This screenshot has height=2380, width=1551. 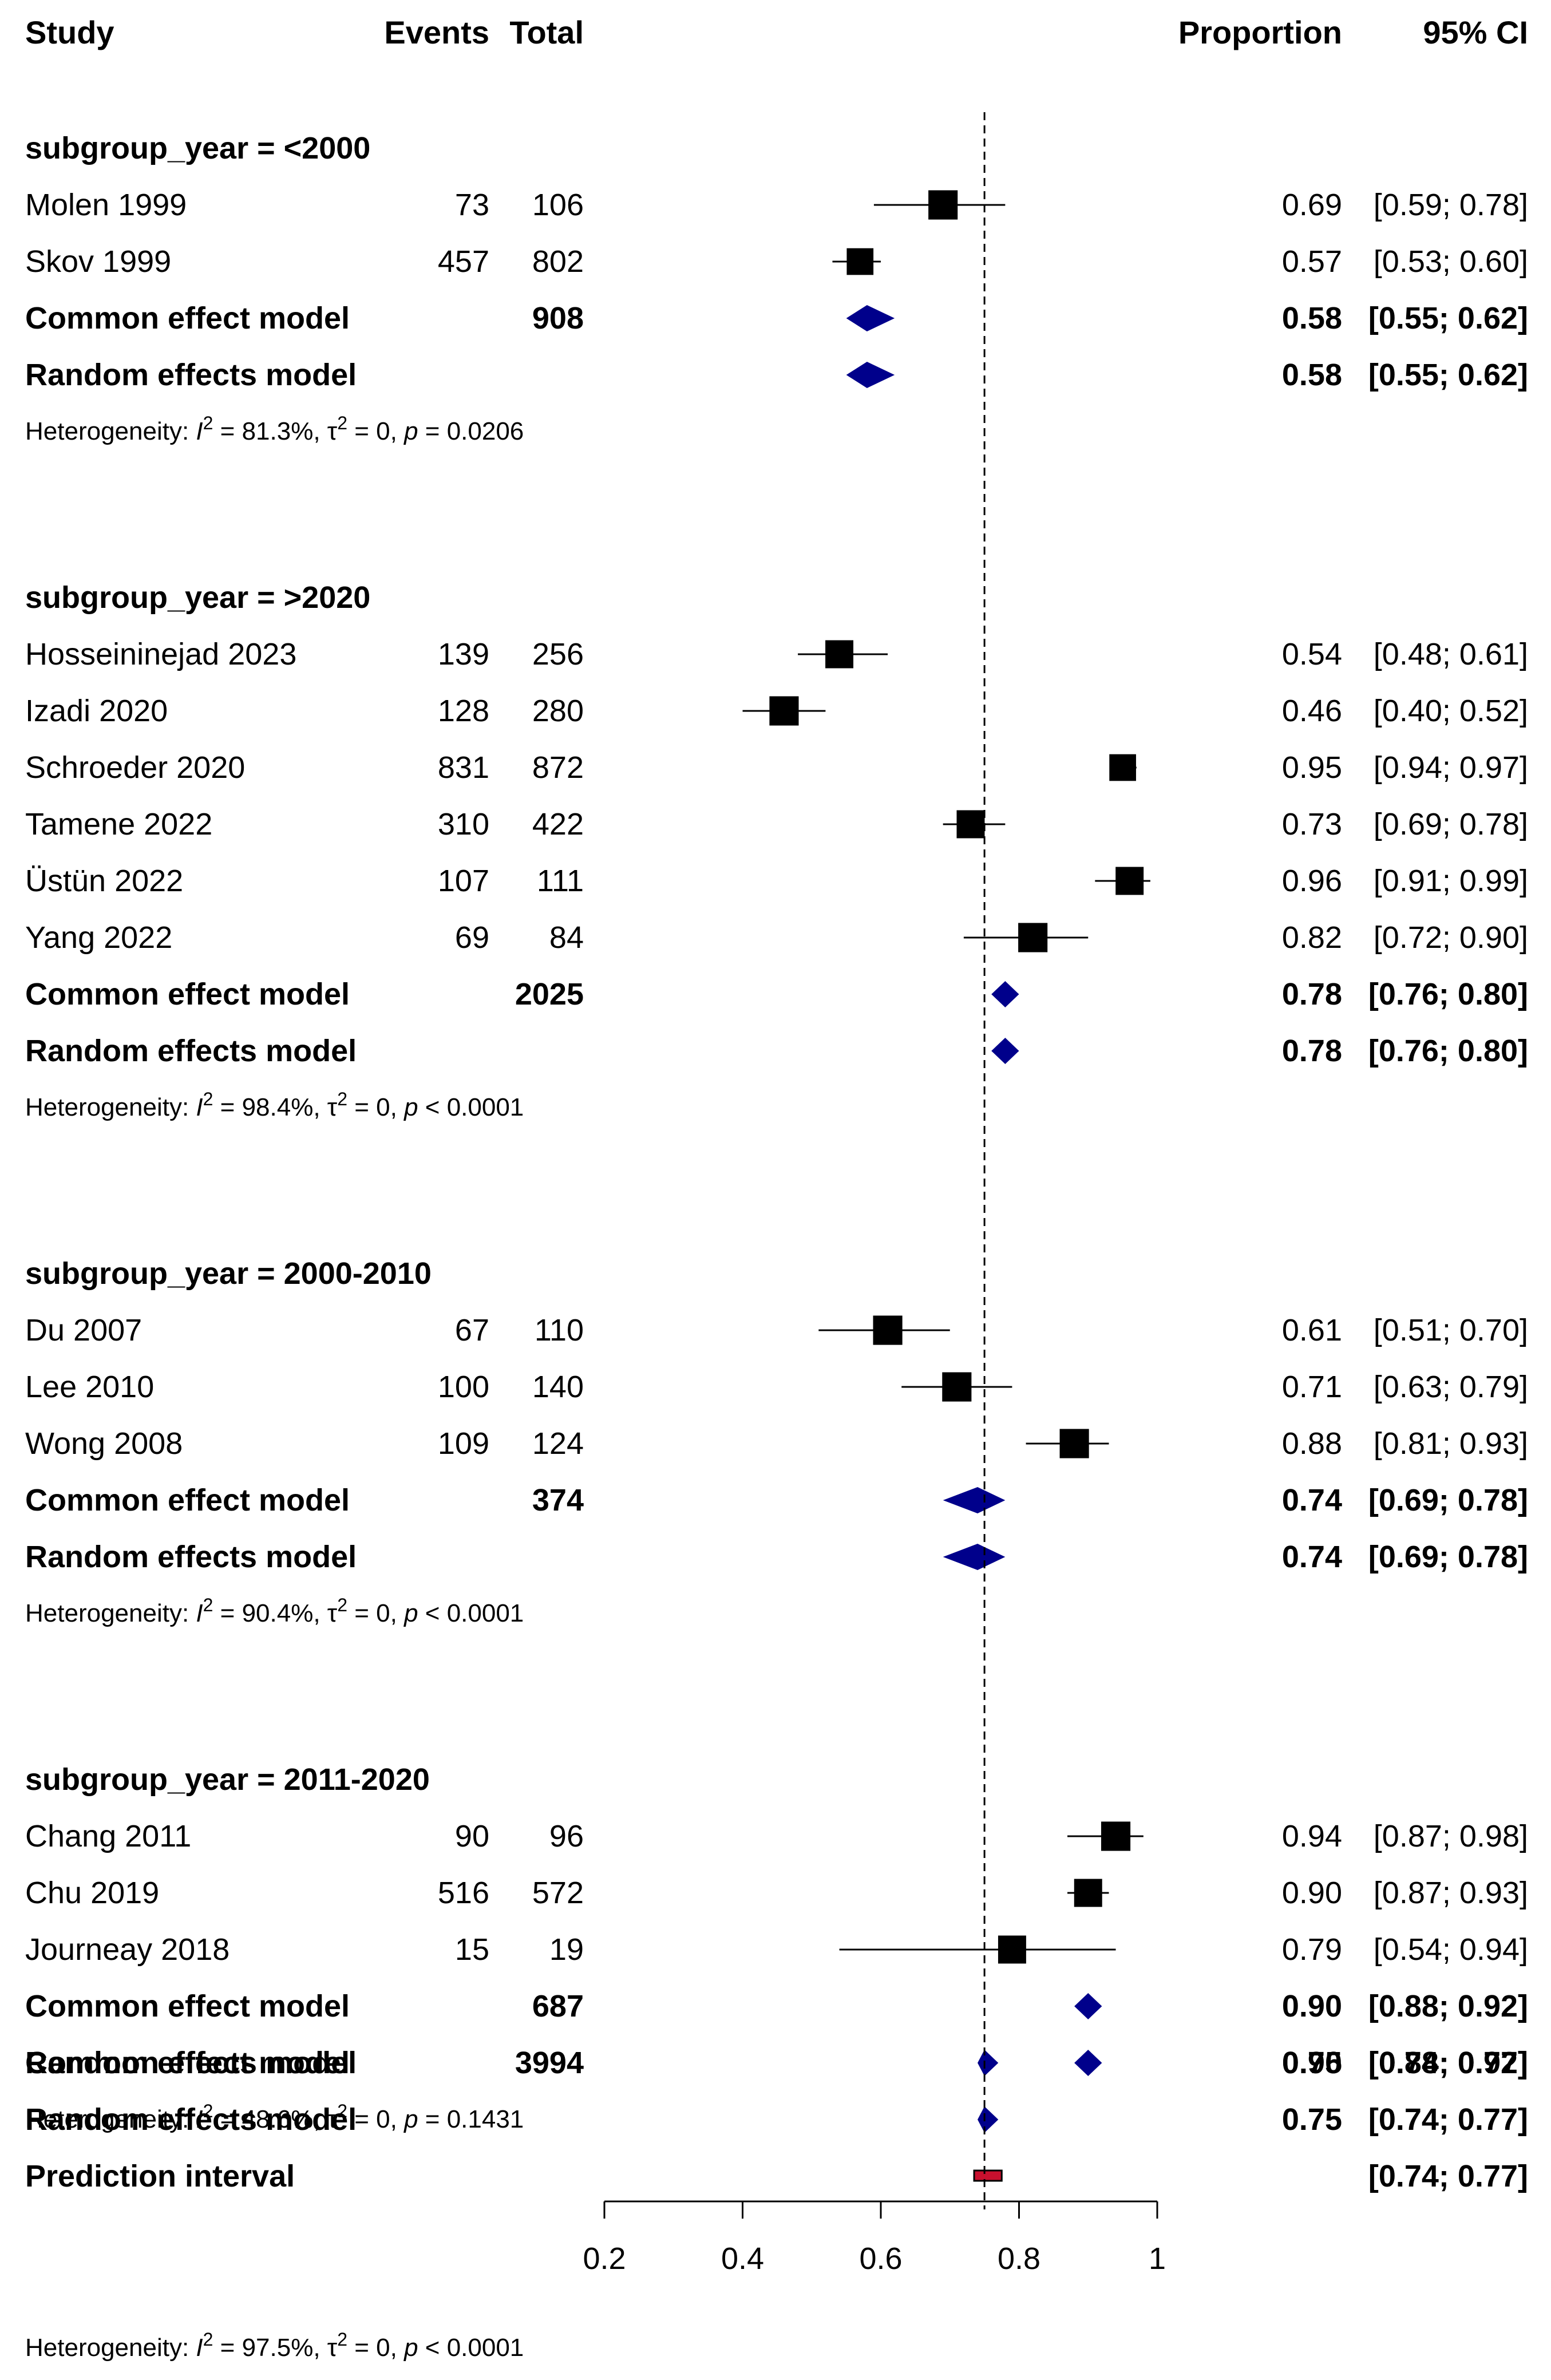 I want to click on header-proportion: Proportion, so click(x=1260, y=32).